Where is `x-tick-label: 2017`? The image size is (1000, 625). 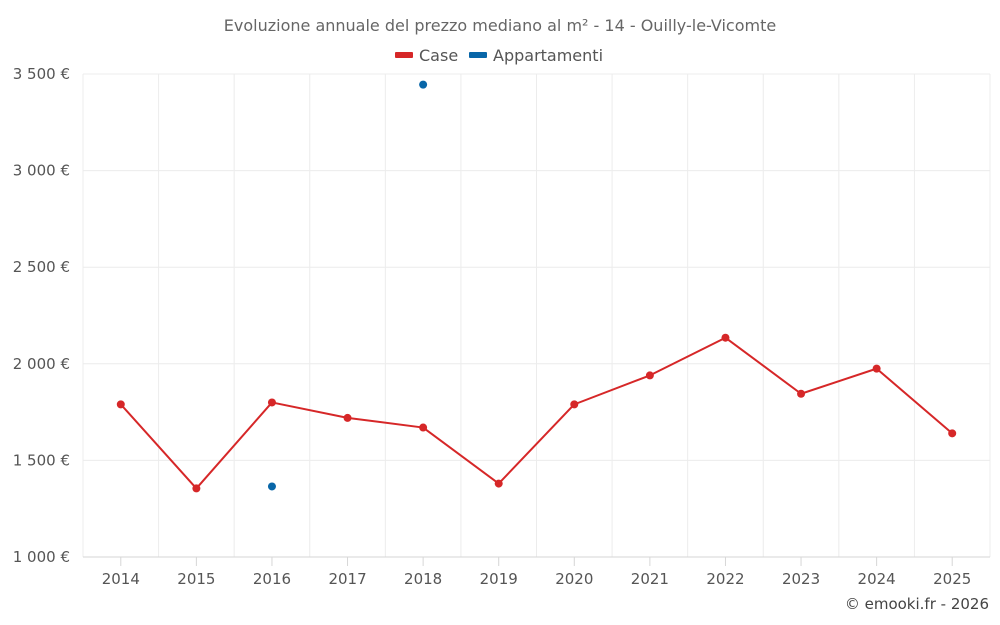
x-tick-label: 2017 is located at coordinates (347, 579).